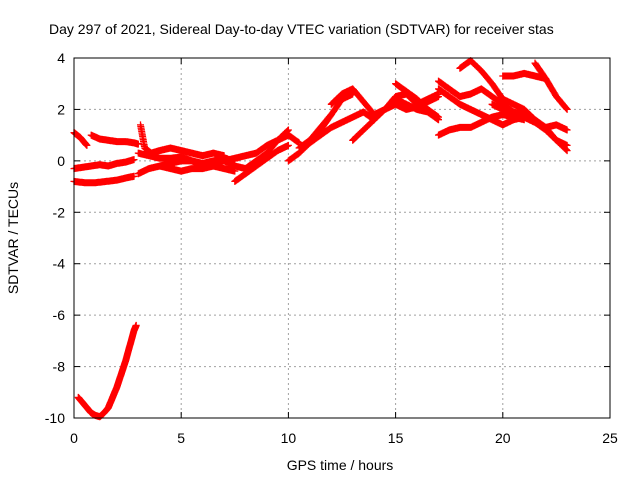 The width and height of the screenshot is (640, 480). What do you see at coordinates (61, 109) in the screenshot?
I see `y-tick-label: 2` at bounding box center [61, 109].